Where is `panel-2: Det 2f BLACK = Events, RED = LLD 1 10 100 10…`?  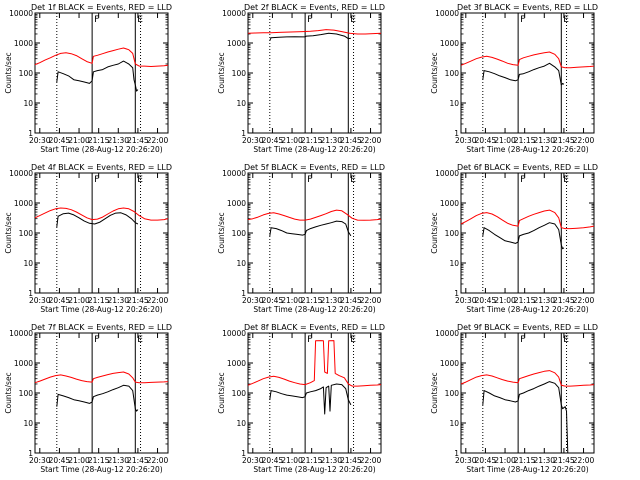
panel-2: Det 2f BLACK = Events, RED = LLD 1 10 100 10… is located at coordinates (301, 78).